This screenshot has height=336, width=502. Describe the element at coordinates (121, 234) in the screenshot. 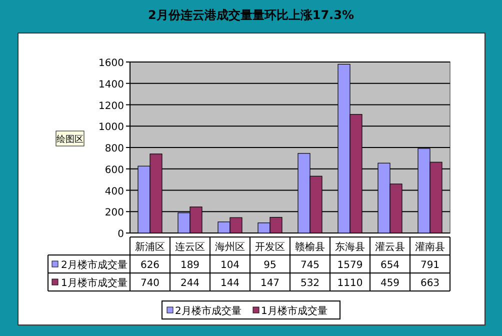

I see `y-tick-label: 0` at that location.